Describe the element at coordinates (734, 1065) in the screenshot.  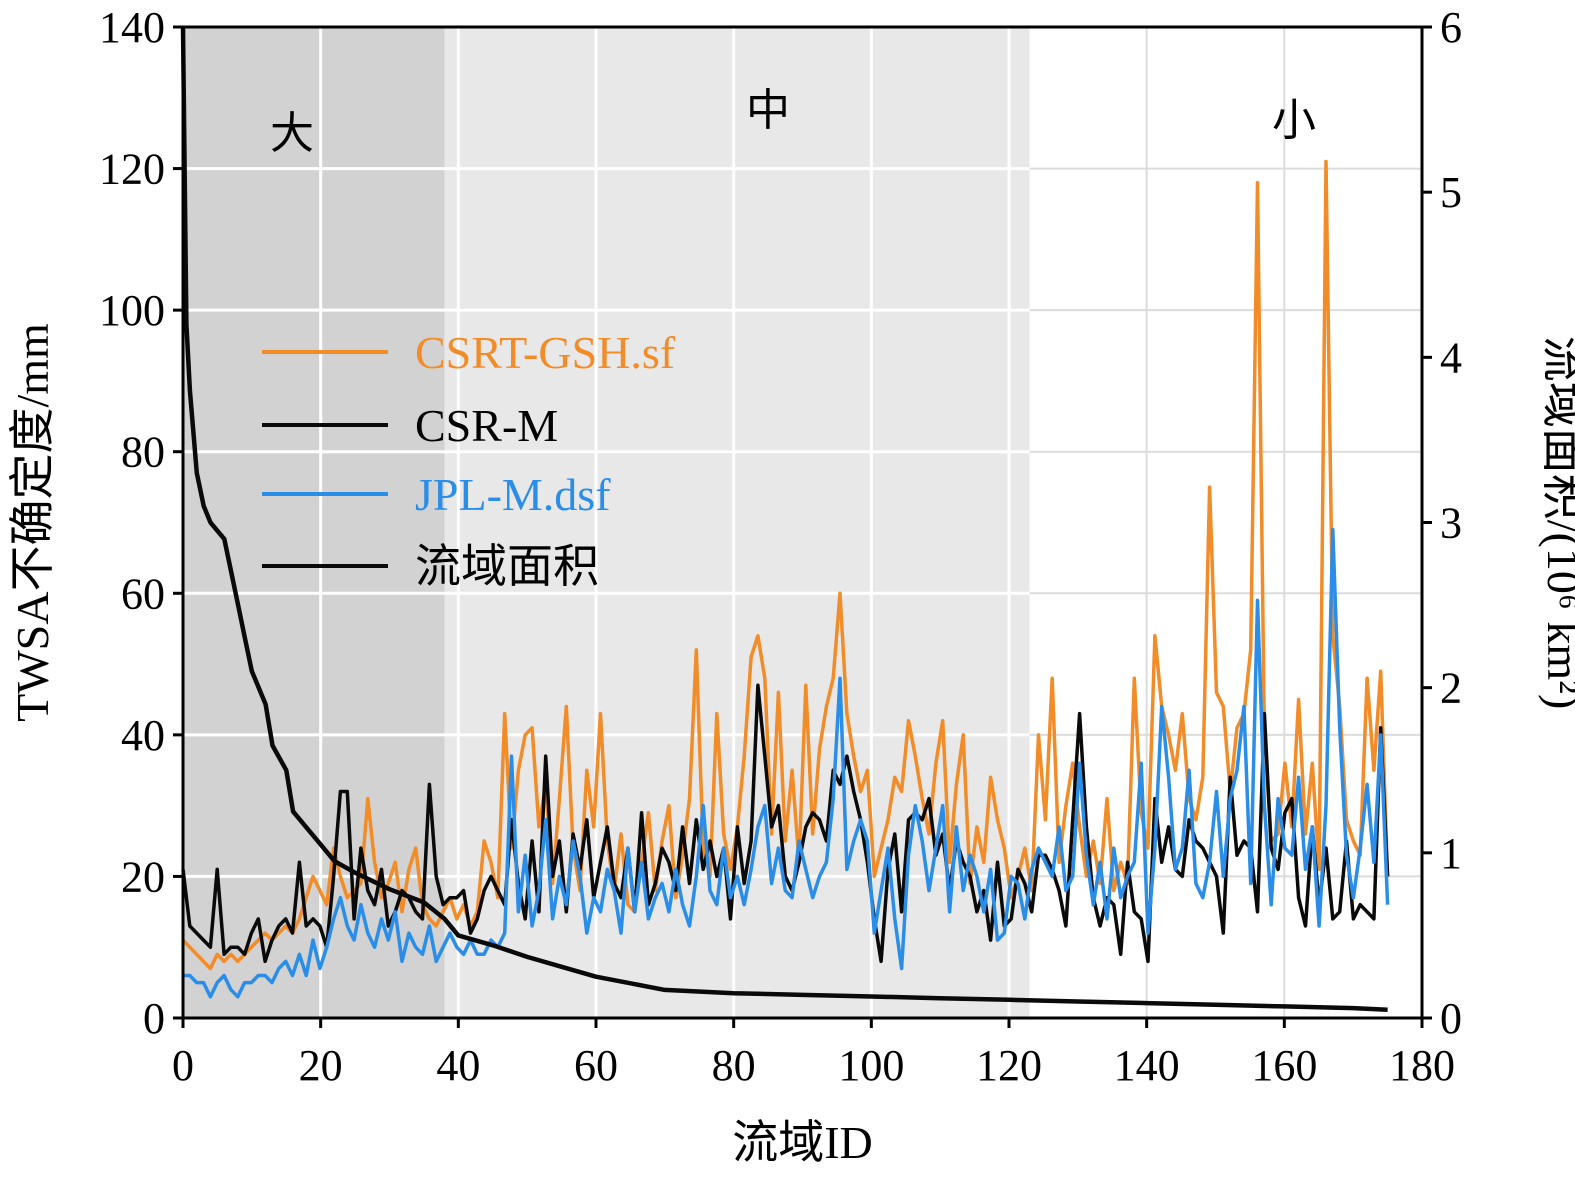
I see `x-tick-label: 80` at that location.